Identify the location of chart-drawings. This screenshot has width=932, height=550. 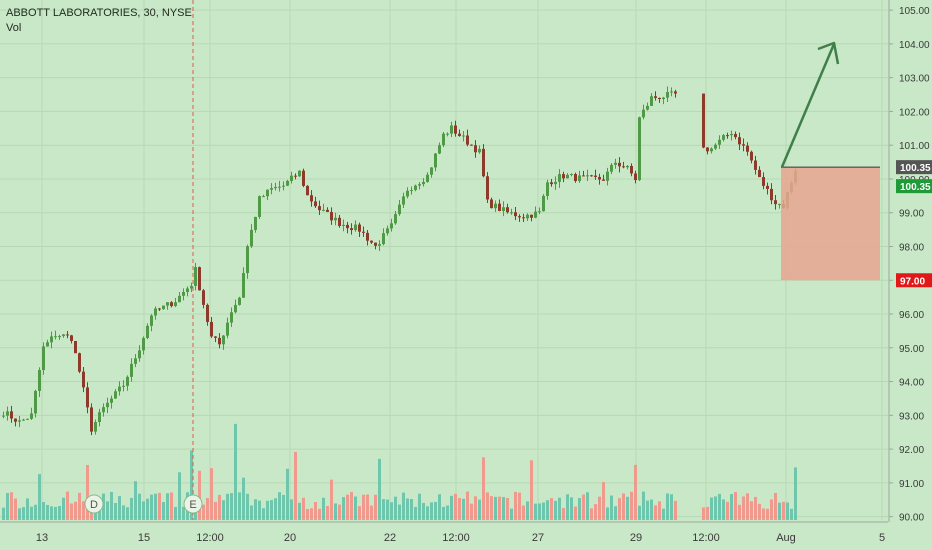
(830, 161).